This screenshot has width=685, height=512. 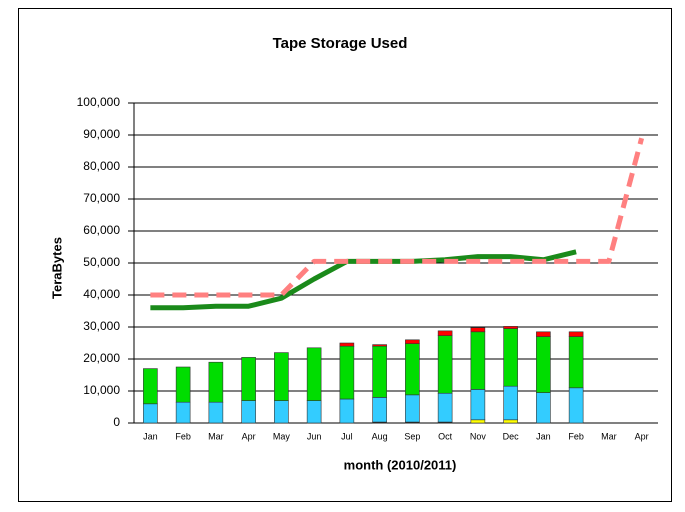 I want to click on y-tick-label: 40,000, so click(x=101, y=294).